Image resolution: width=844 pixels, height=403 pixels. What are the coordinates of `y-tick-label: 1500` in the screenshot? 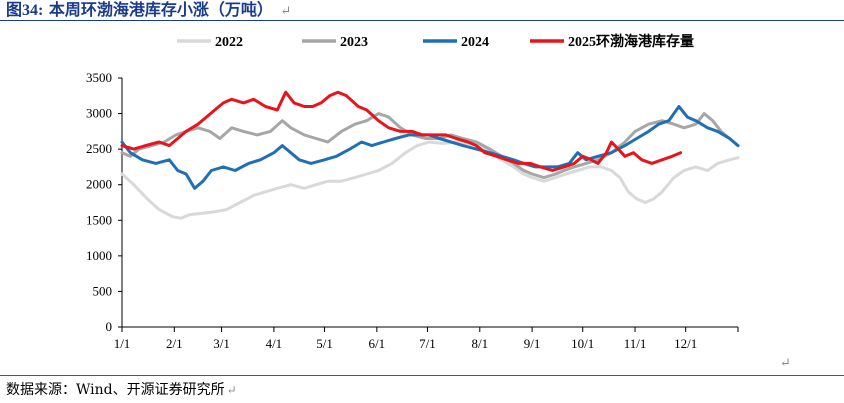 It's located at (99, 219).